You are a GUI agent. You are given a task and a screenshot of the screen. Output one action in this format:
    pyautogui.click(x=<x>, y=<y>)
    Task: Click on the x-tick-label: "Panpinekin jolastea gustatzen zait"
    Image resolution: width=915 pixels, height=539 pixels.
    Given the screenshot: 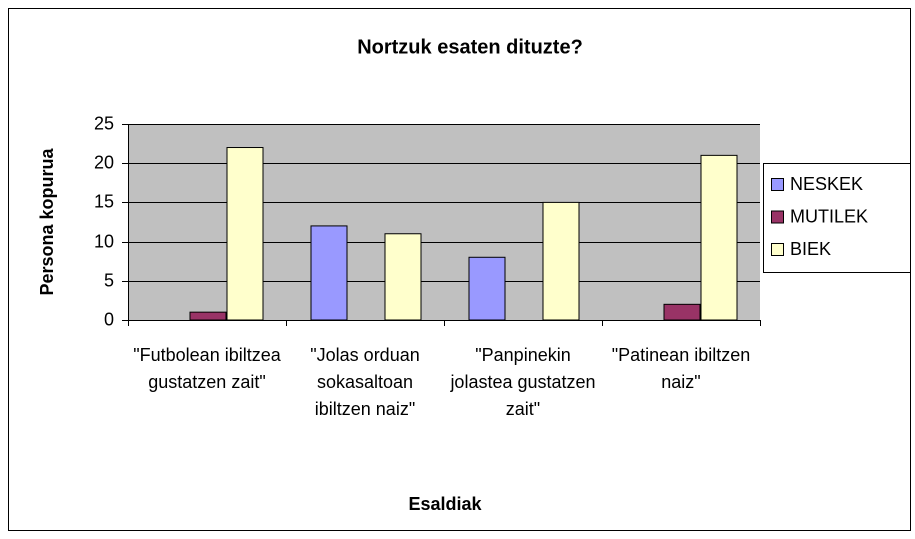 What is the action you would take?
    pyautogui.click(x=523, y=382)
    